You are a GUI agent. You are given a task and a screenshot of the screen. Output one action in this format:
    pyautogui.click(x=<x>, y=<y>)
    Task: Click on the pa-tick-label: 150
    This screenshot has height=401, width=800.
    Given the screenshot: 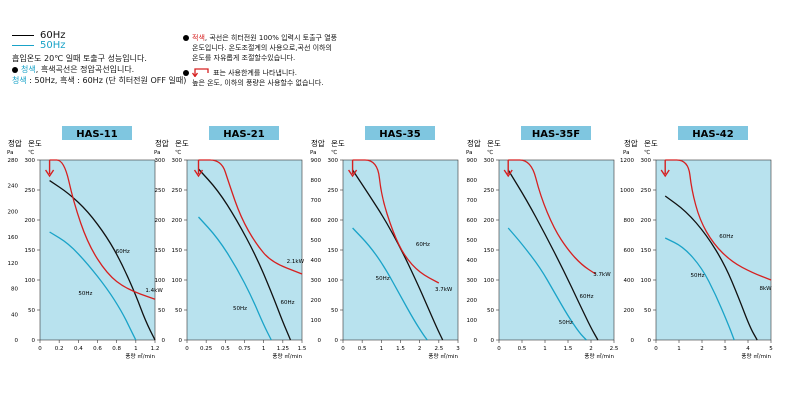 What is the action you would take?
    pyautogui.click(x=160, y=251)
    